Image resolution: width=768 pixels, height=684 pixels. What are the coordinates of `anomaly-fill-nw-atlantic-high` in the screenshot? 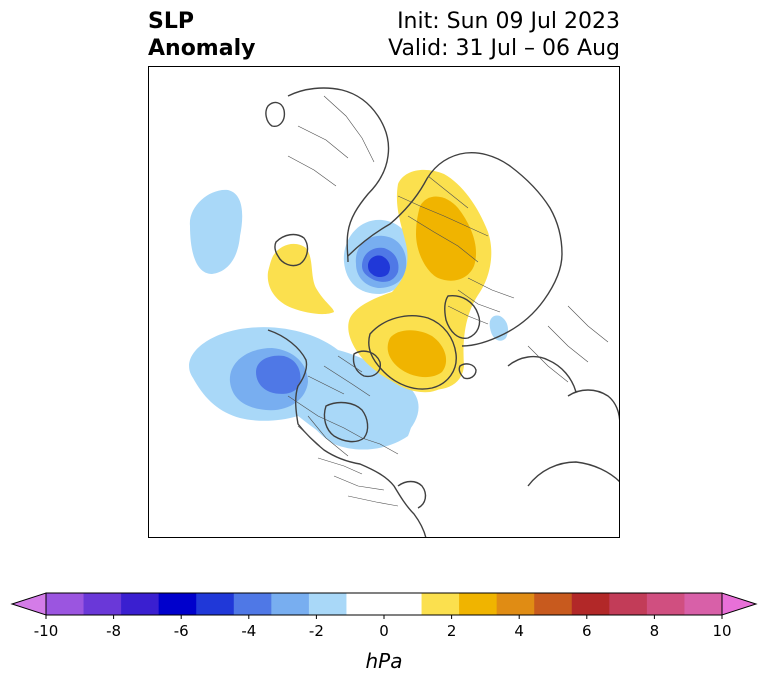 It's located at (300, 279).